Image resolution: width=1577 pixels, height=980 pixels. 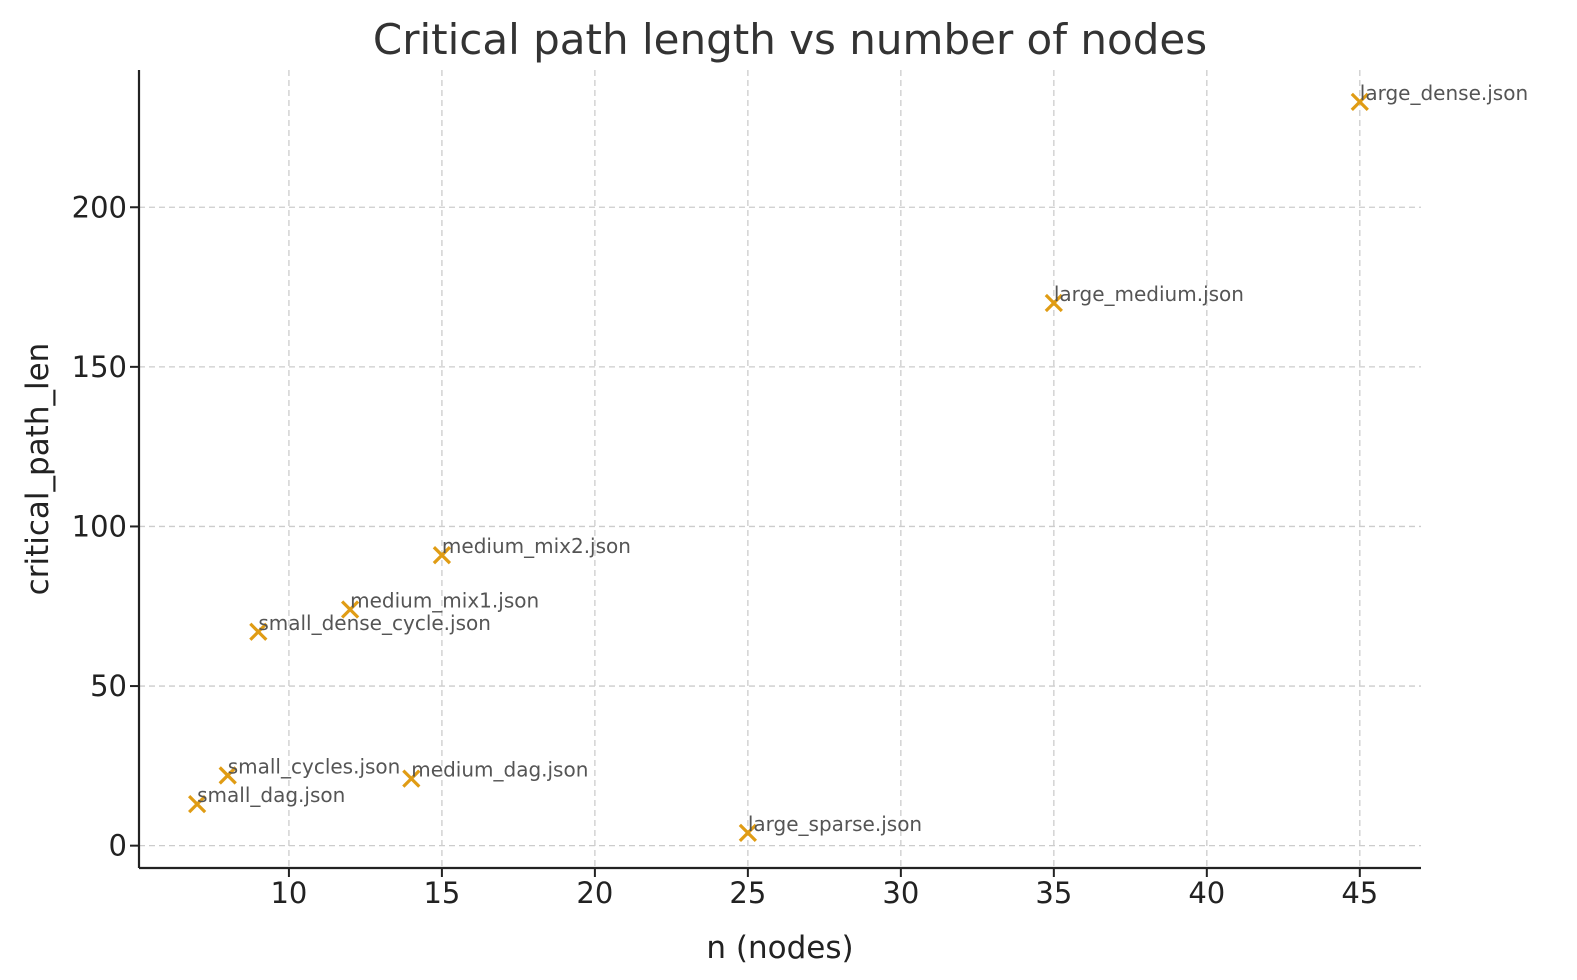 I want to click on x-tick-label: 35, so click(x=1053, y=893).